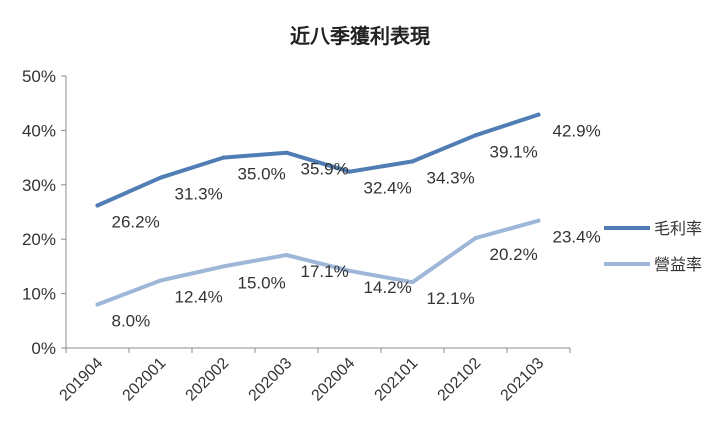 Image resolution: width=720 pixels, height=434 pixels. Describe the element at coordinates (43, 348) in the screenshot. I see `y-tick-label: 0%` at that location.